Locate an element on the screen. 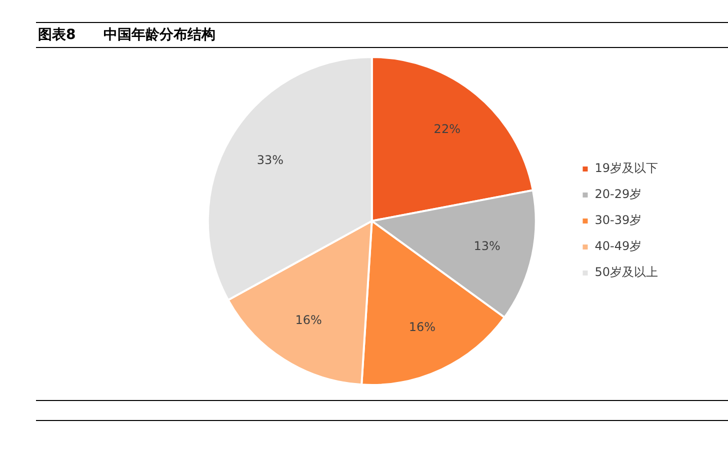  chart-title: 图表8 中国年龄分布结构 is located at coordinates (127, 35).